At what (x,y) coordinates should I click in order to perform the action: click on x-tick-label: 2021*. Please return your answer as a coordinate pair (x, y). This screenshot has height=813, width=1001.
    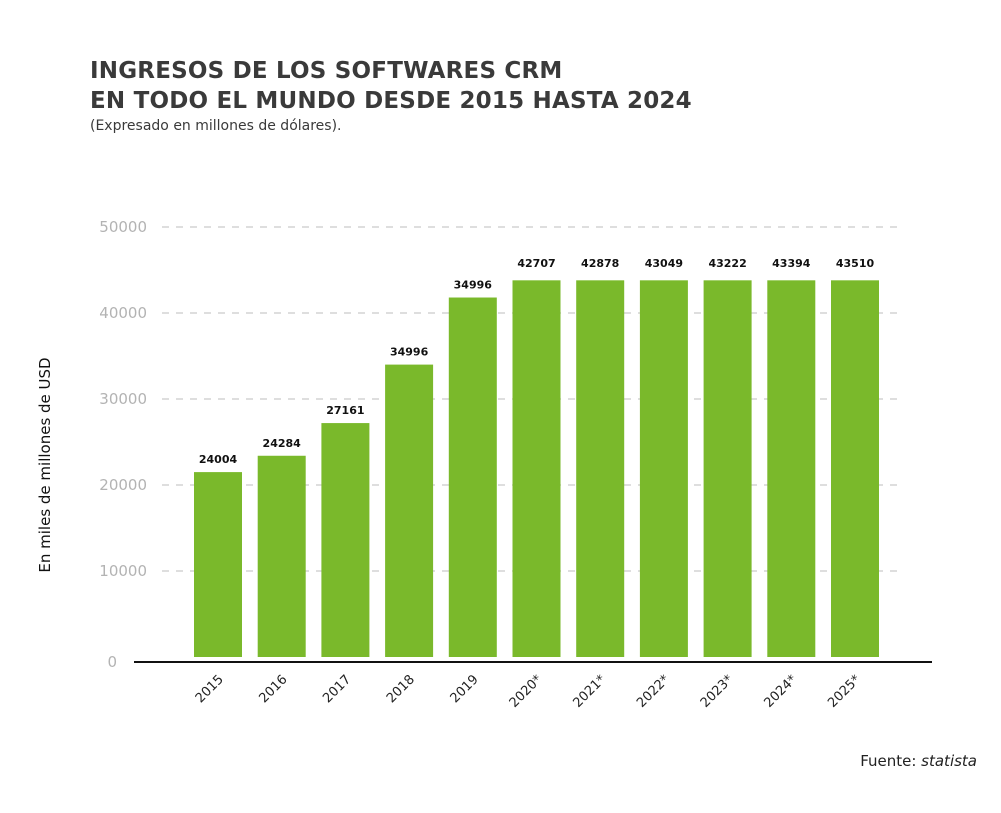
    Looking at the image, I should click on (589, 691).